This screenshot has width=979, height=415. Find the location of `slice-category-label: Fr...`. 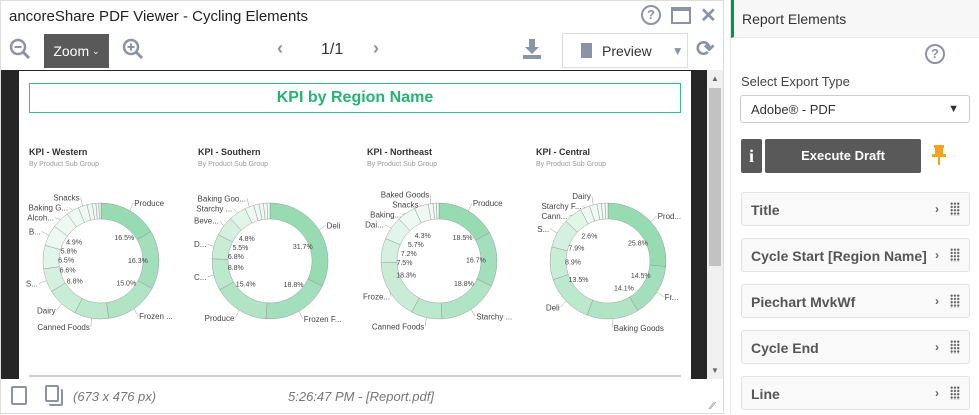

slice-category-label: Fr... is located at coordinates (672, 297).